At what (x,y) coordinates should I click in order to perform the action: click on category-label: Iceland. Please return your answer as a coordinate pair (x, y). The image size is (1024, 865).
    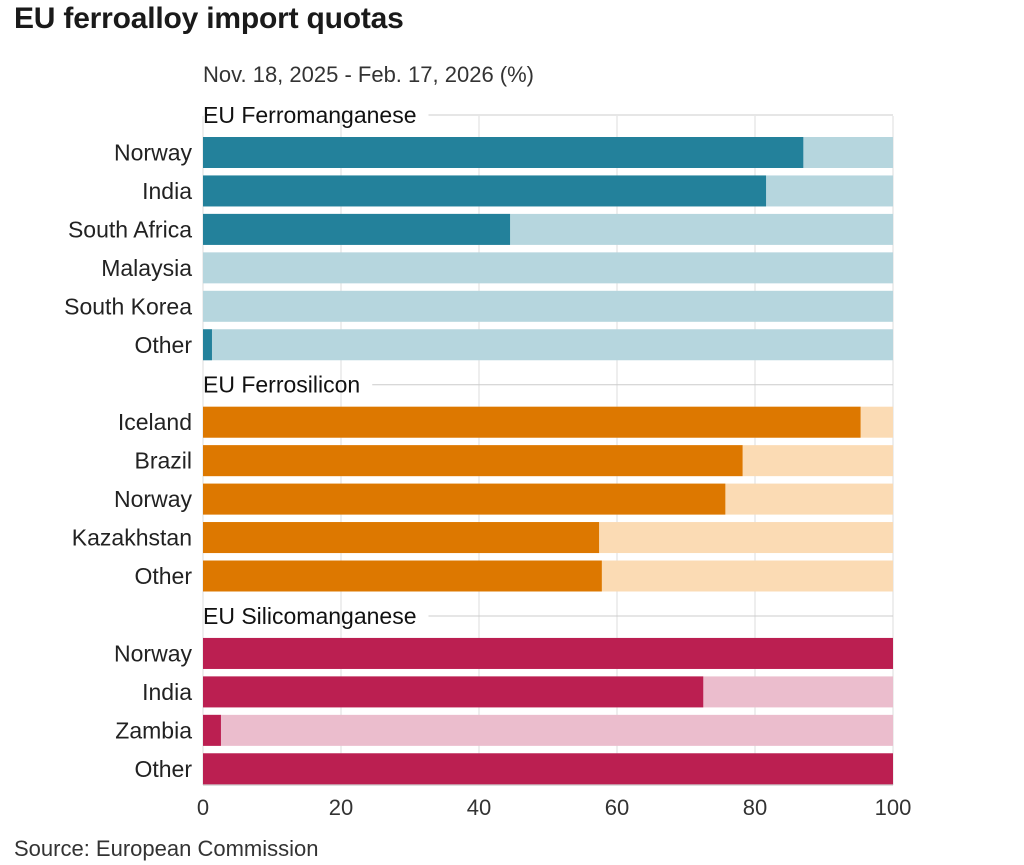
    Looking at the image, I should click on (155, 422).